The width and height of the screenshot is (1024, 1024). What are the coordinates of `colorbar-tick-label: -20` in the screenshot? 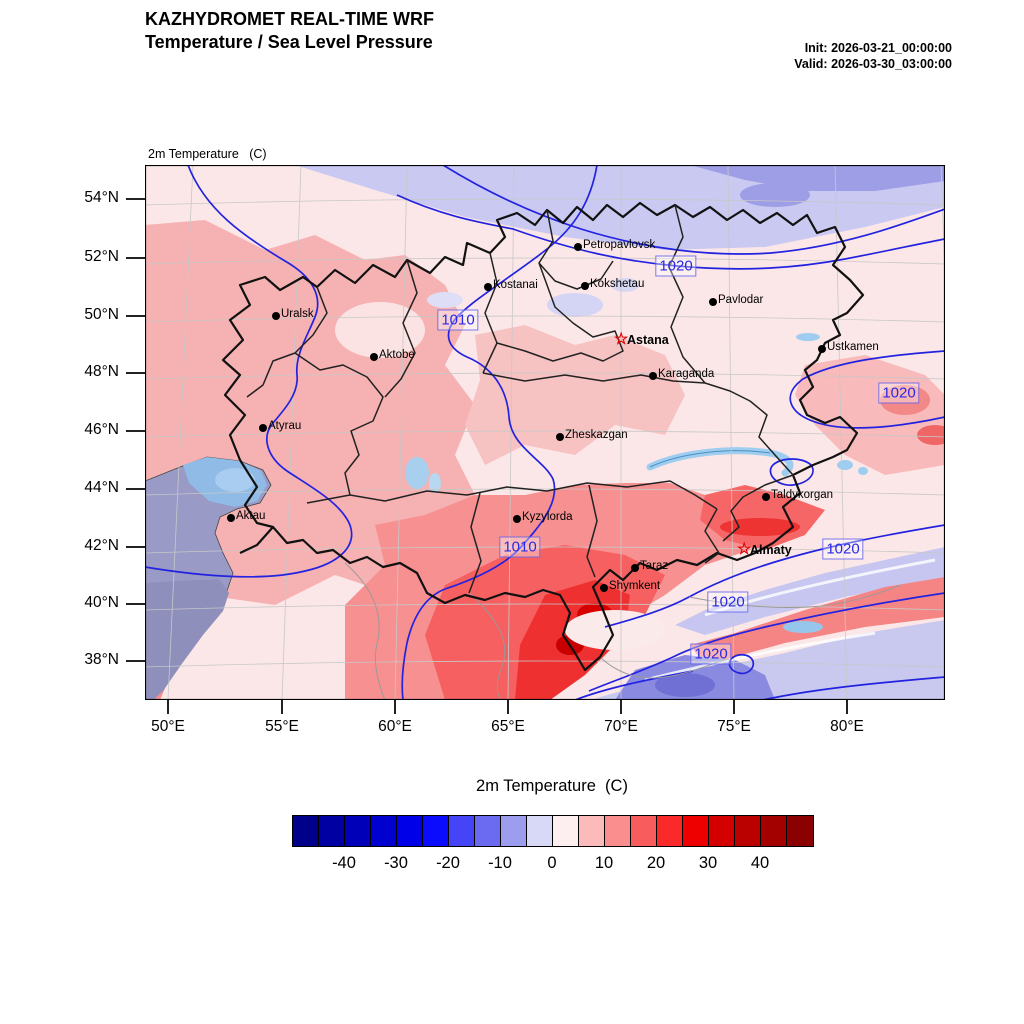 It's located at (448, 863).